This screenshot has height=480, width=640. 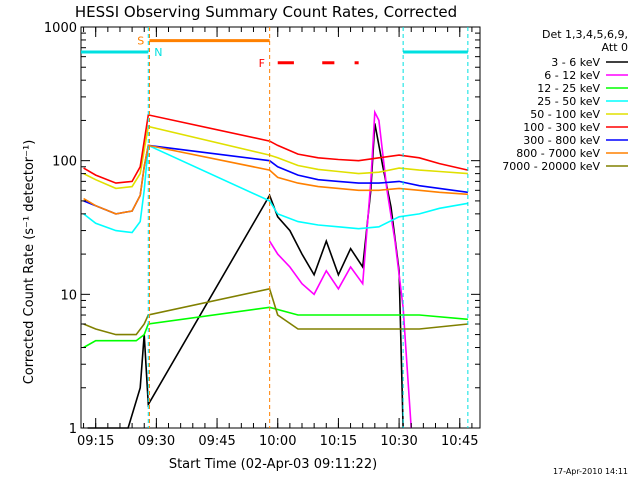 I want to click on flag-label: S, so click(x=140, y=41).